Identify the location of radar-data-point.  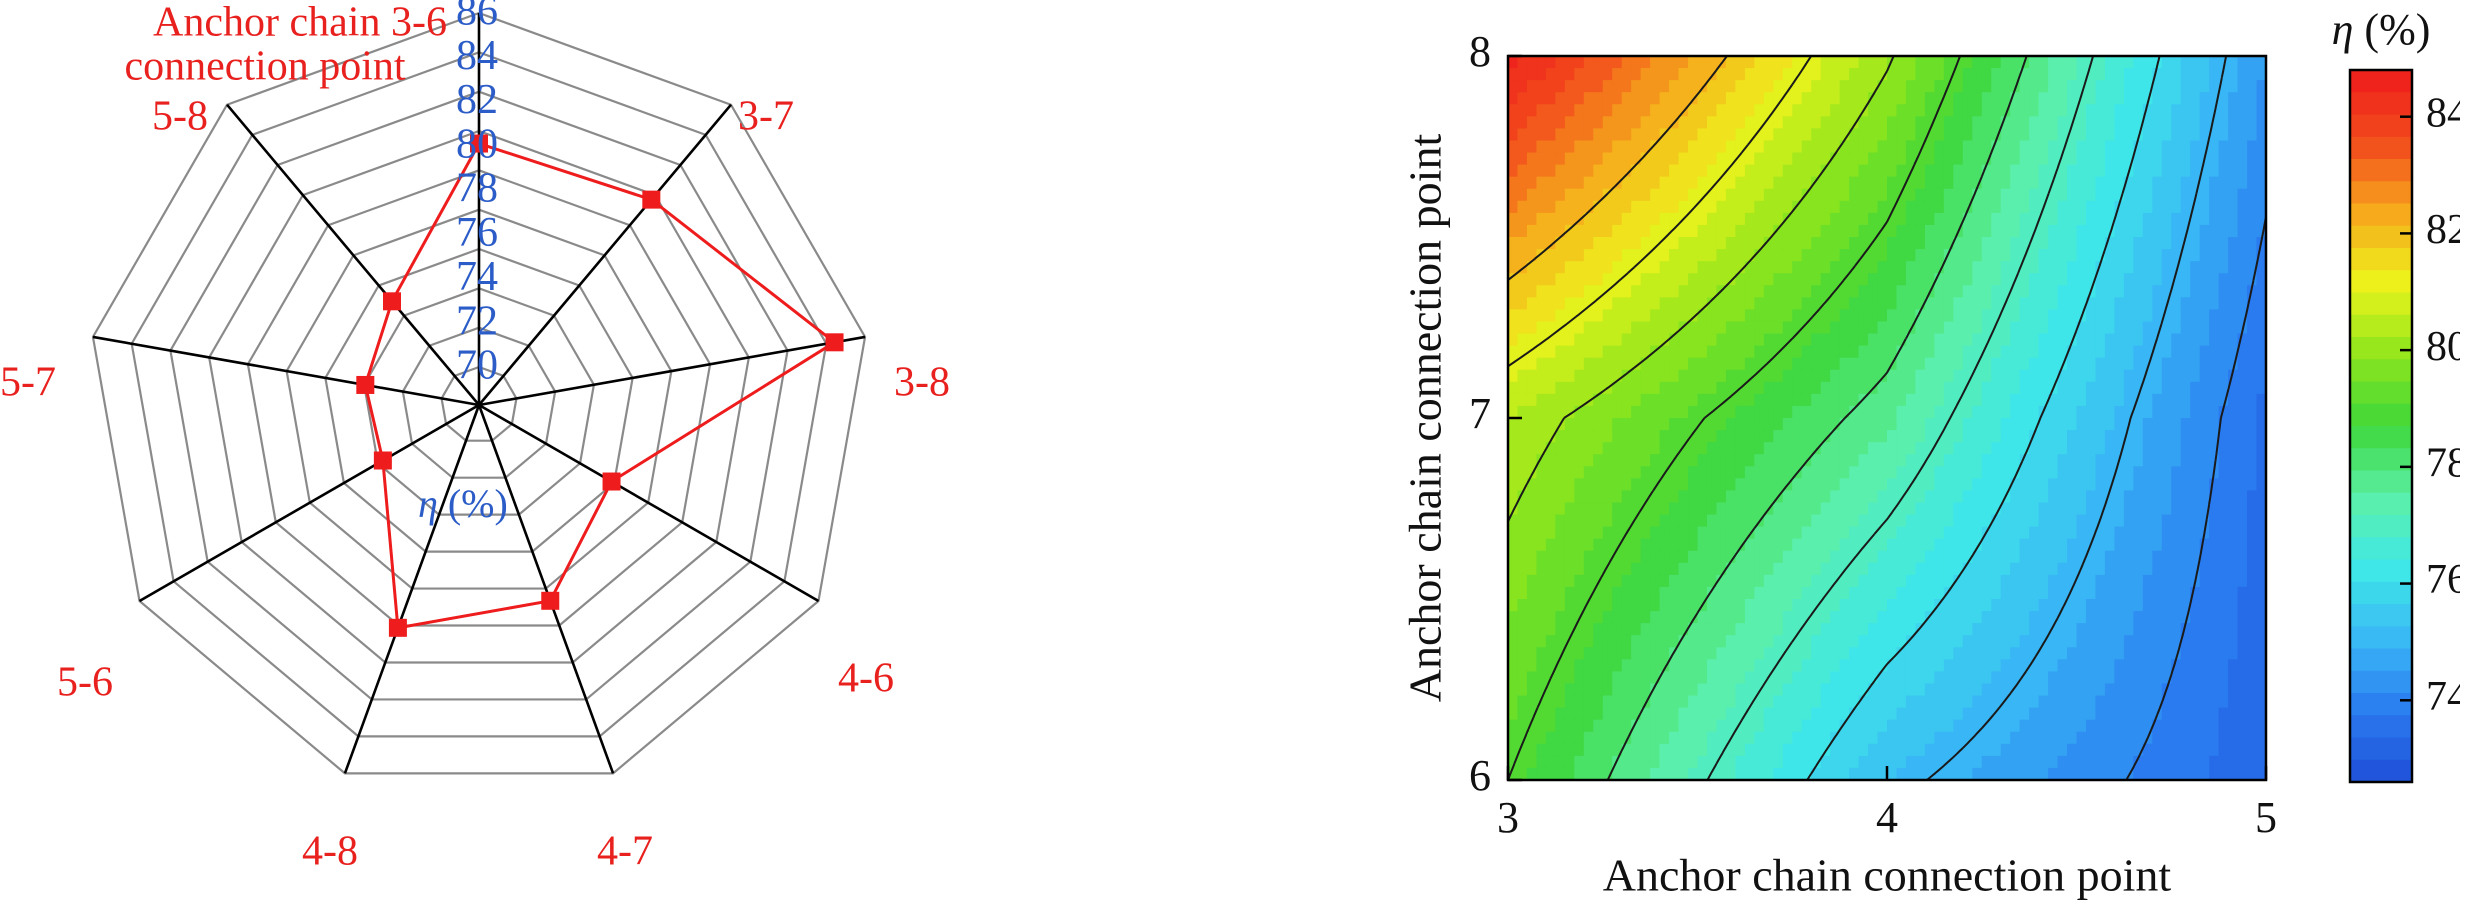
(834, 342).